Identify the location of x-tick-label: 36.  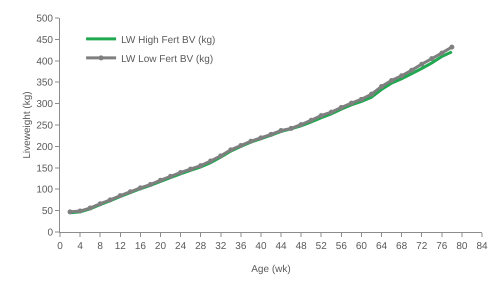
(241, 246).